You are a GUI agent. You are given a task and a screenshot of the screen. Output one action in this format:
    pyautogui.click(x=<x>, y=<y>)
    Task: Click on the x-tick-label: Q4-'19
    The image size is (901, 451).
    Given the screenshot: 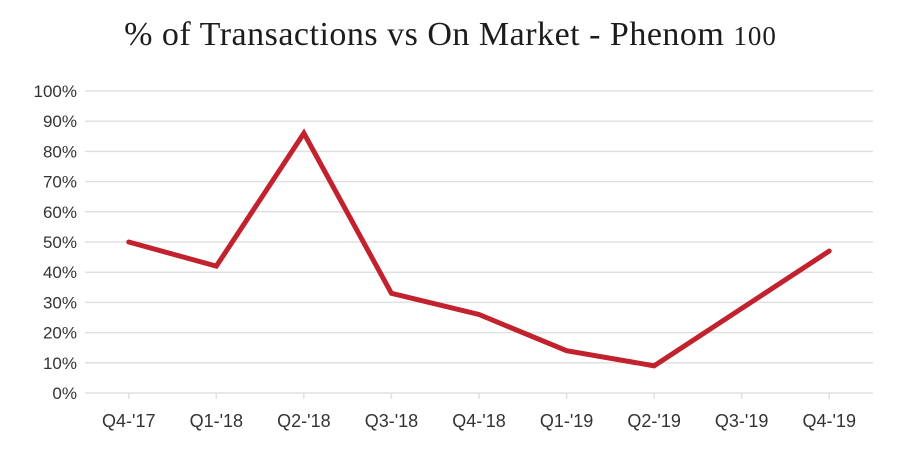 What is the action you would take?
    pyautogui.click(x=828, y=421)
    